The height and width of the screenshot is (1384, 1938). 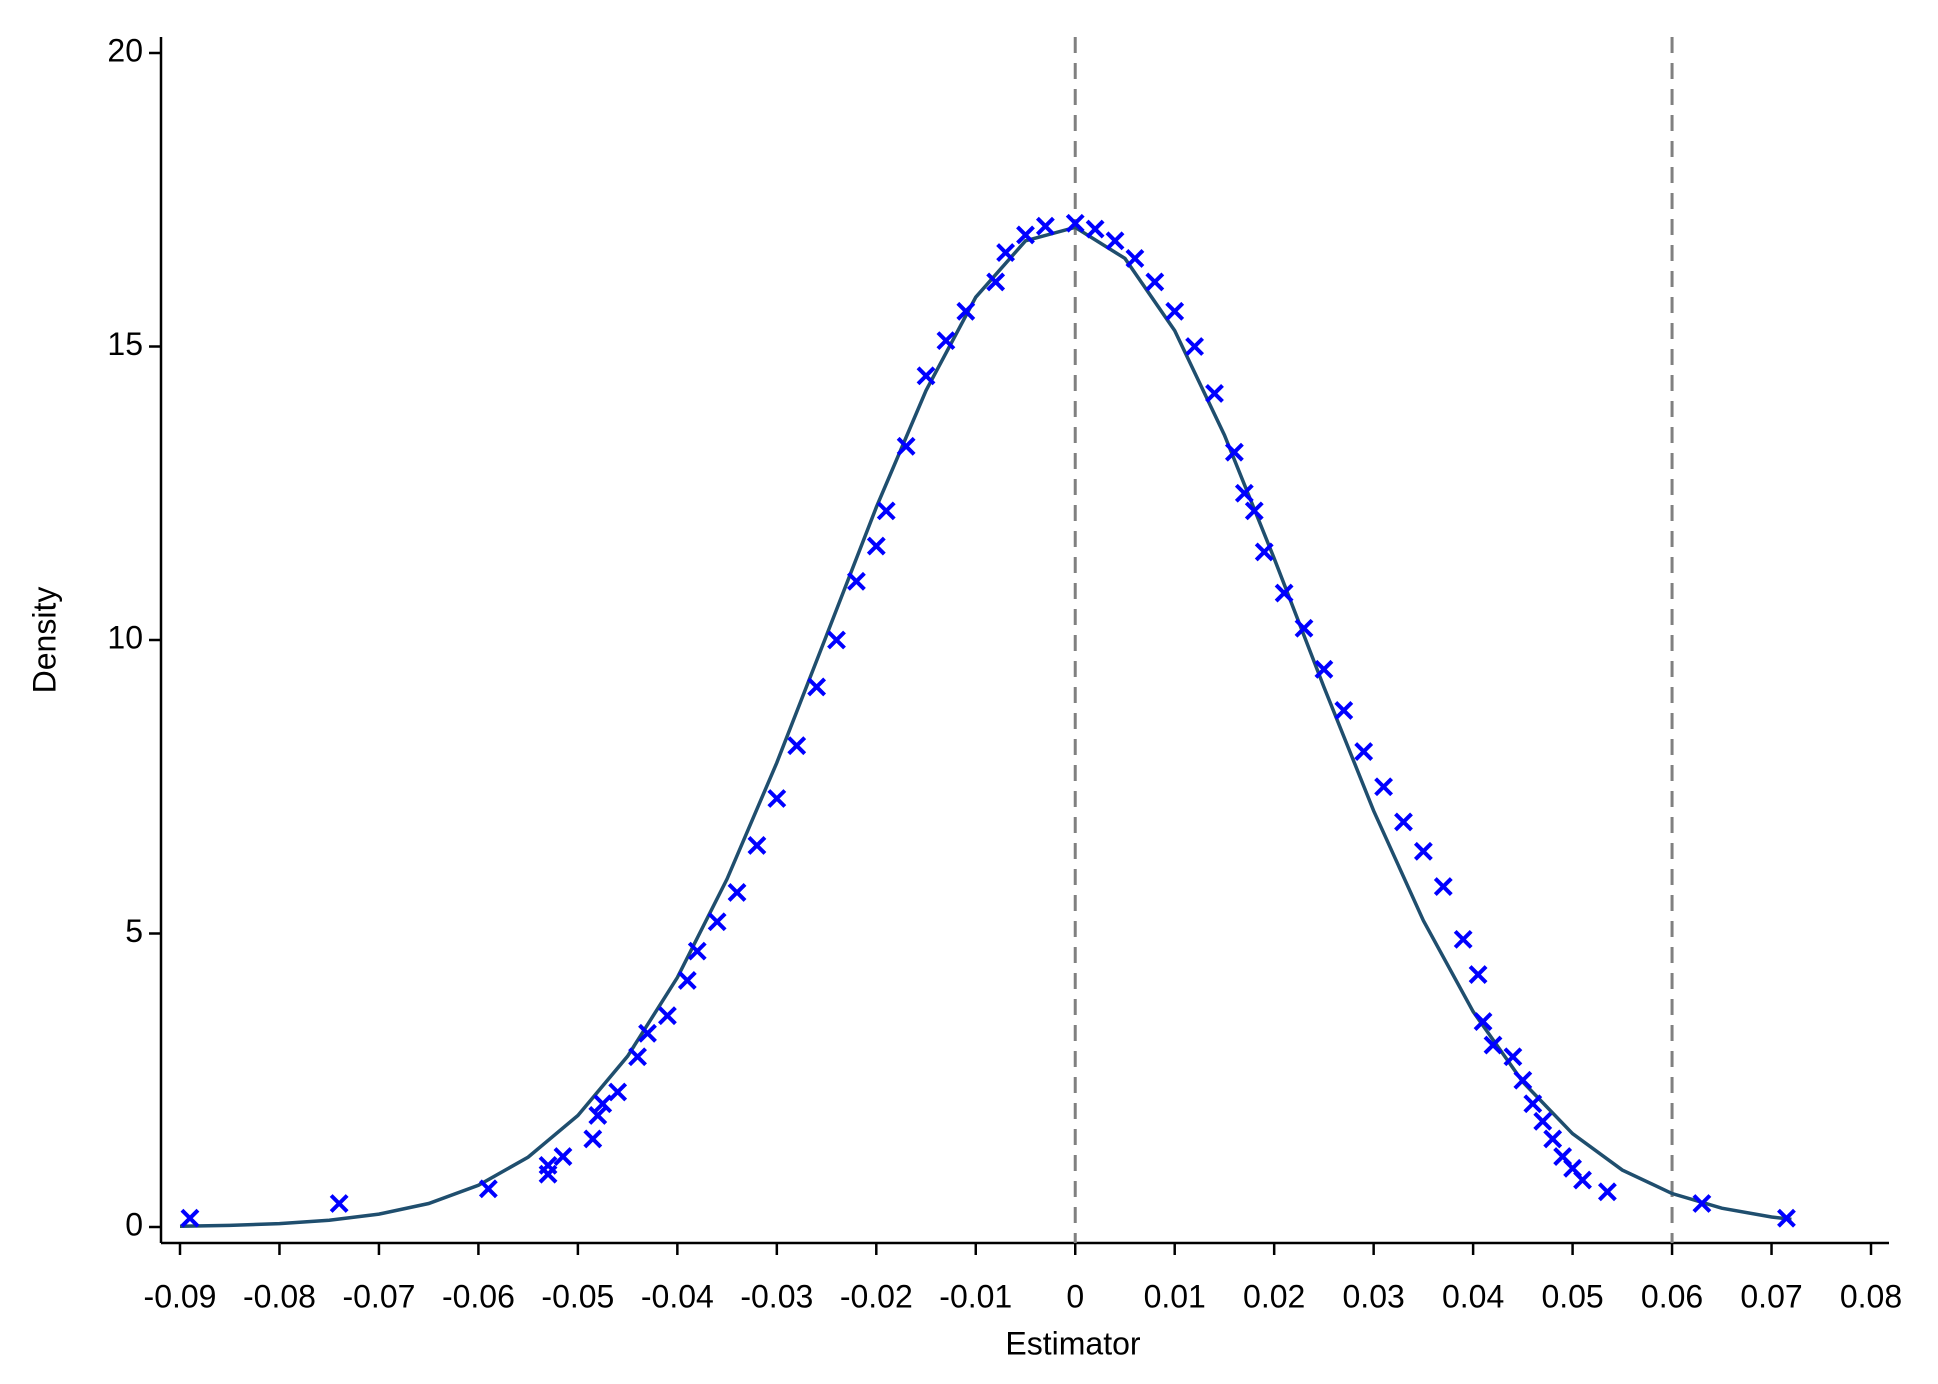 What do you see at coordinates (1572, 1296) in the screenshot?
I see `x-tick-label: 0.05` at bounding box center [1572, 1296].